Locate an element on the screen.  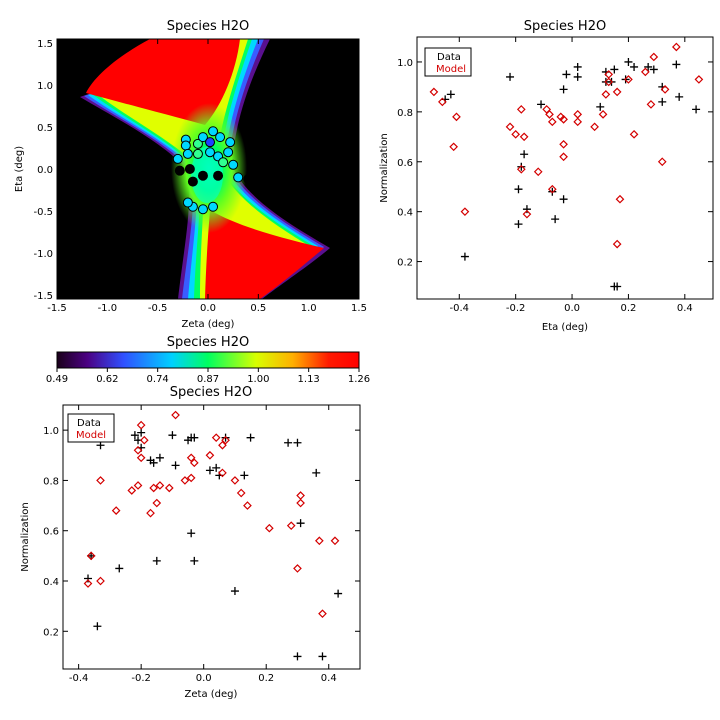
y-tick-label: 0.5 is located at coordinates (45, 128).